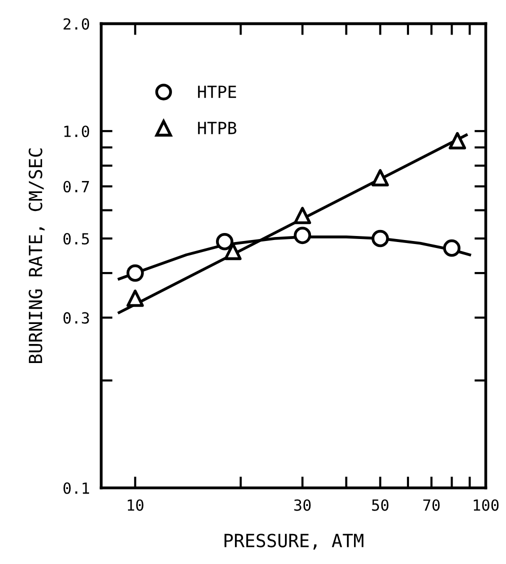 This screenshot has height=564, width=506. Describe the element at coordinates (431, 505) in the screenshot. I see `x-tick-label: 70` at that location.